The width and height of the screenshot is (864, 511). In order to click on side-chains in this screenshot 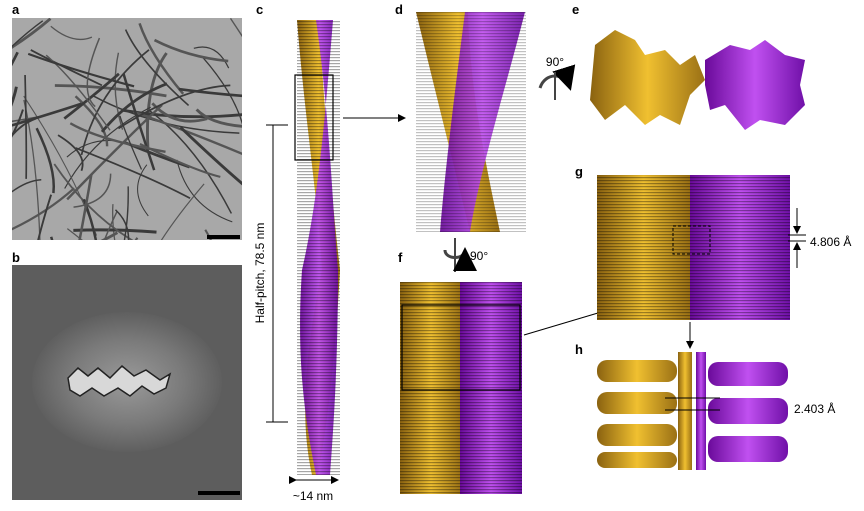, I will do `click(692, 411)`.